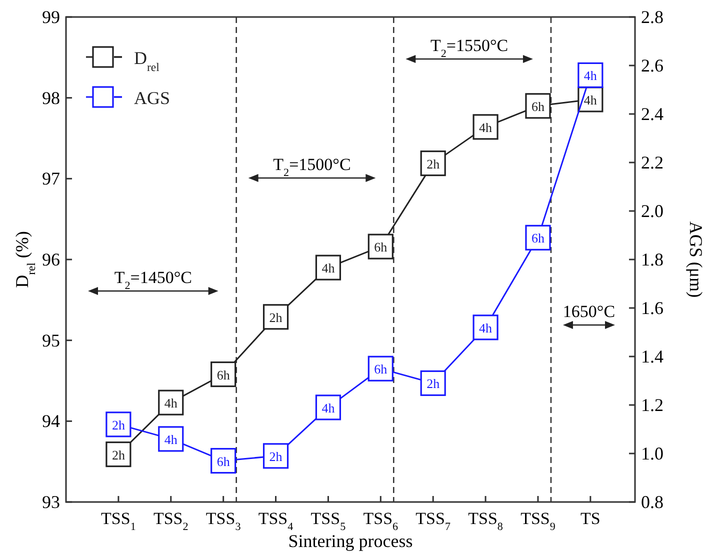  Describe the element at coordinates (652, 66) in the screenshot. I see `y2-tick-label: 2.6` at that location.